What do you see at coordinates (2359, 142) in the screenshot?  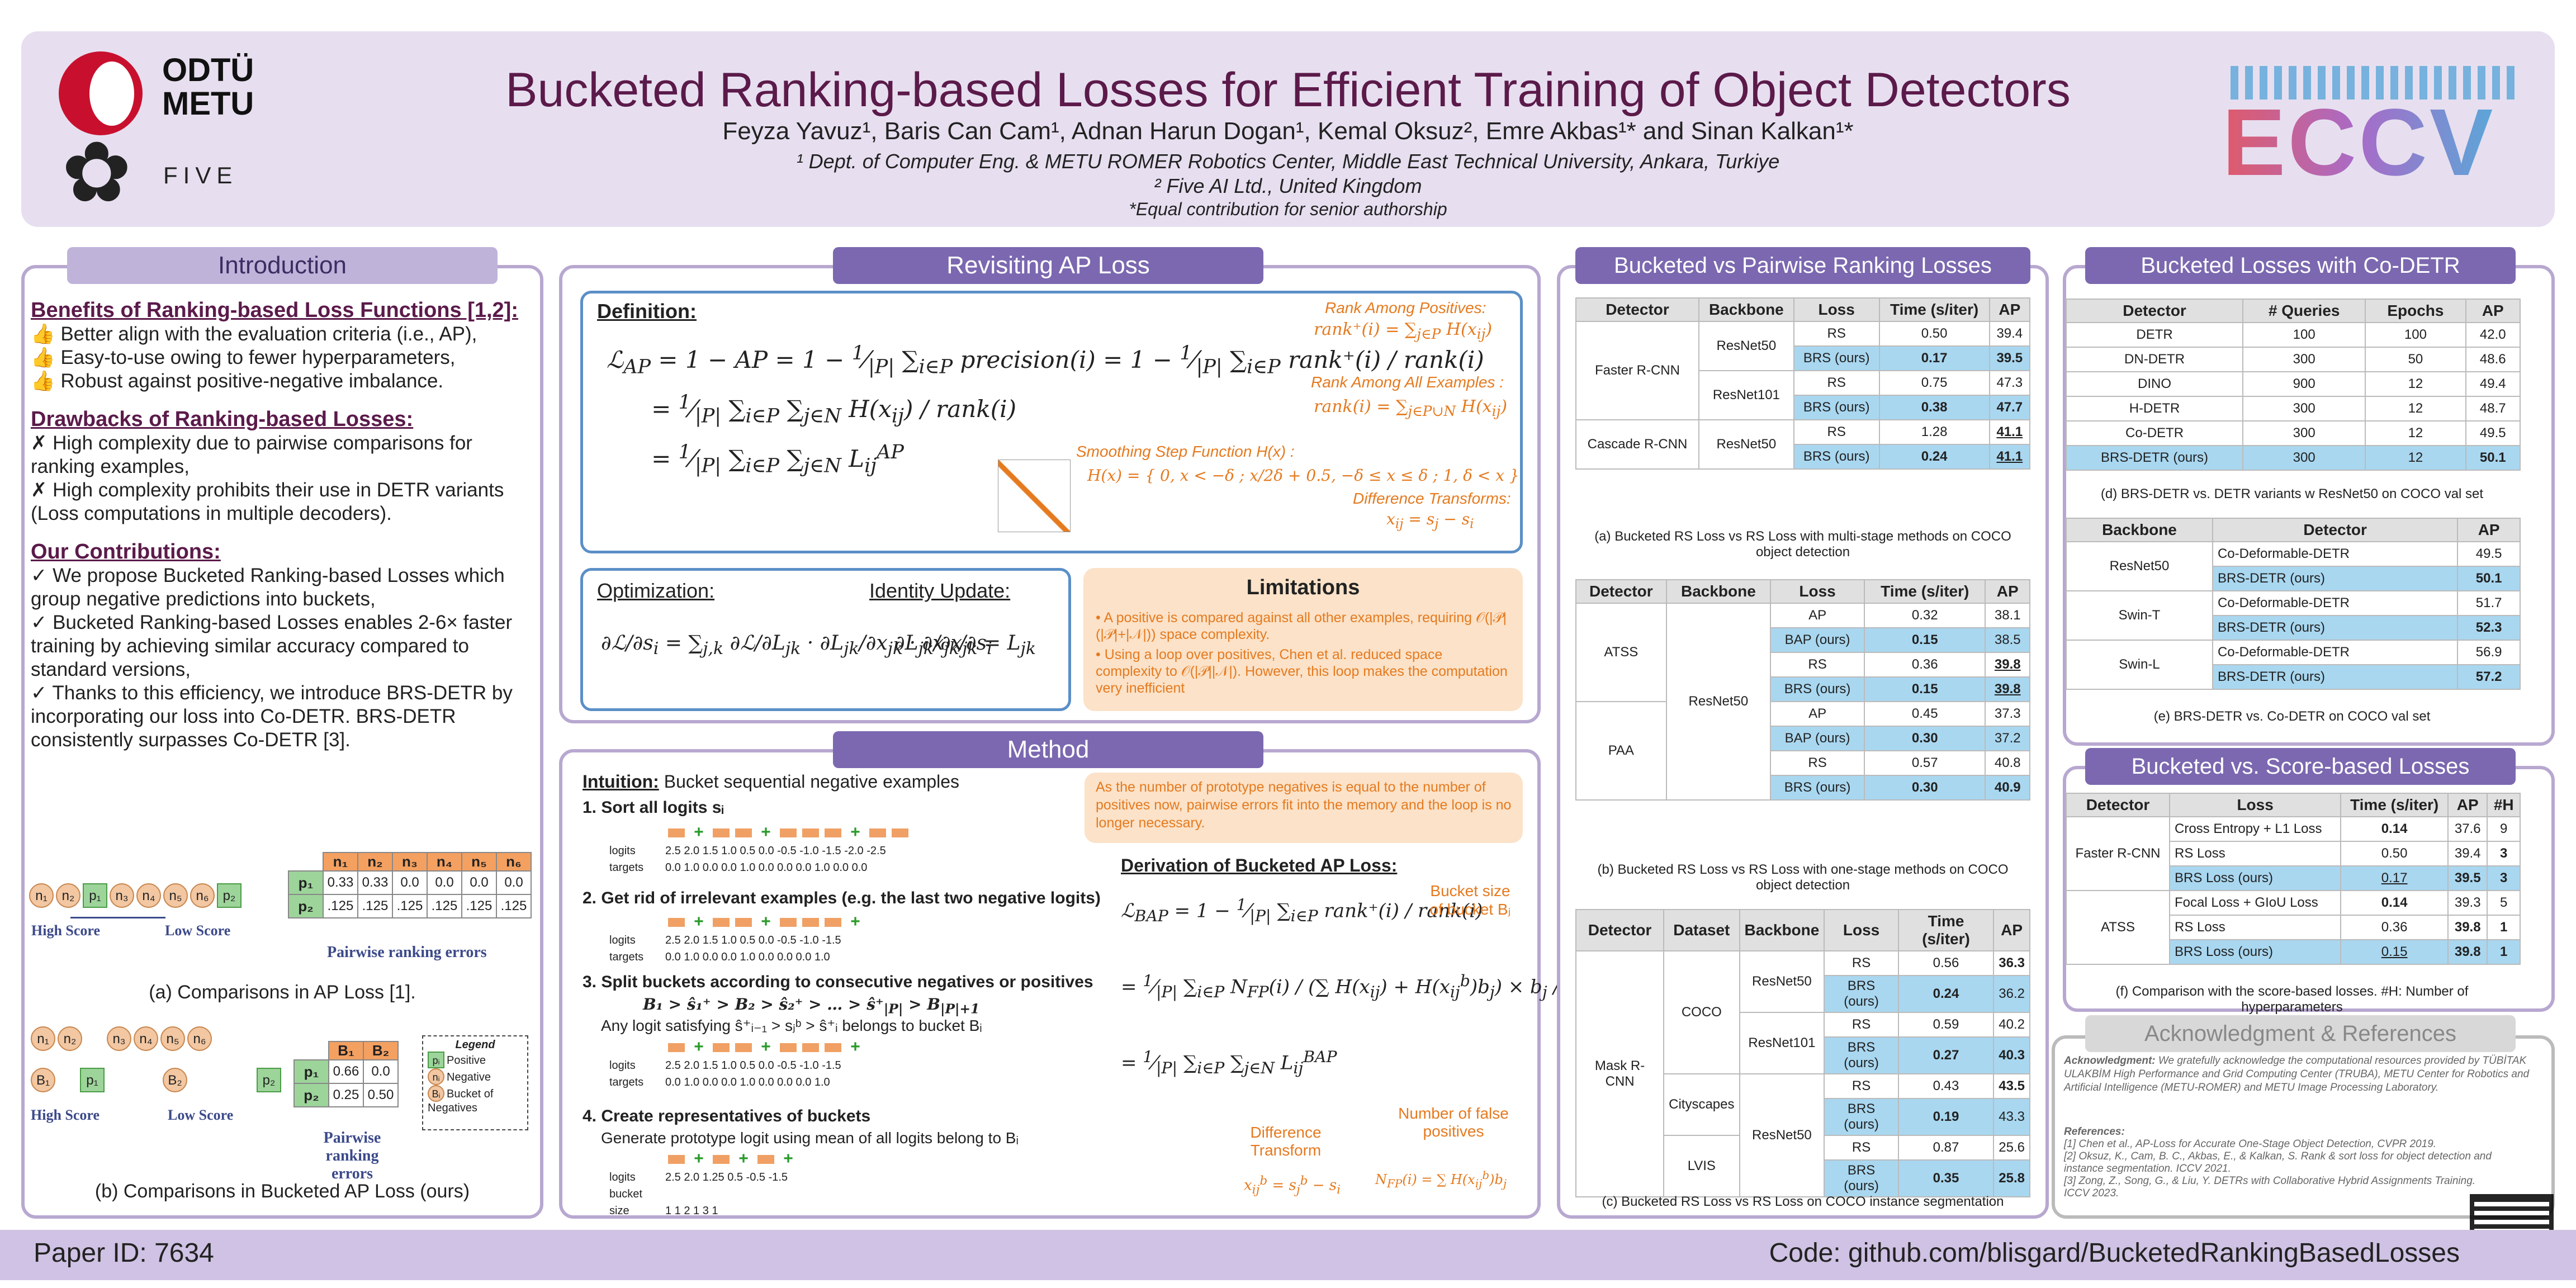 I see `eccv-logo: ECCV` at bounding box center [2359, 142].